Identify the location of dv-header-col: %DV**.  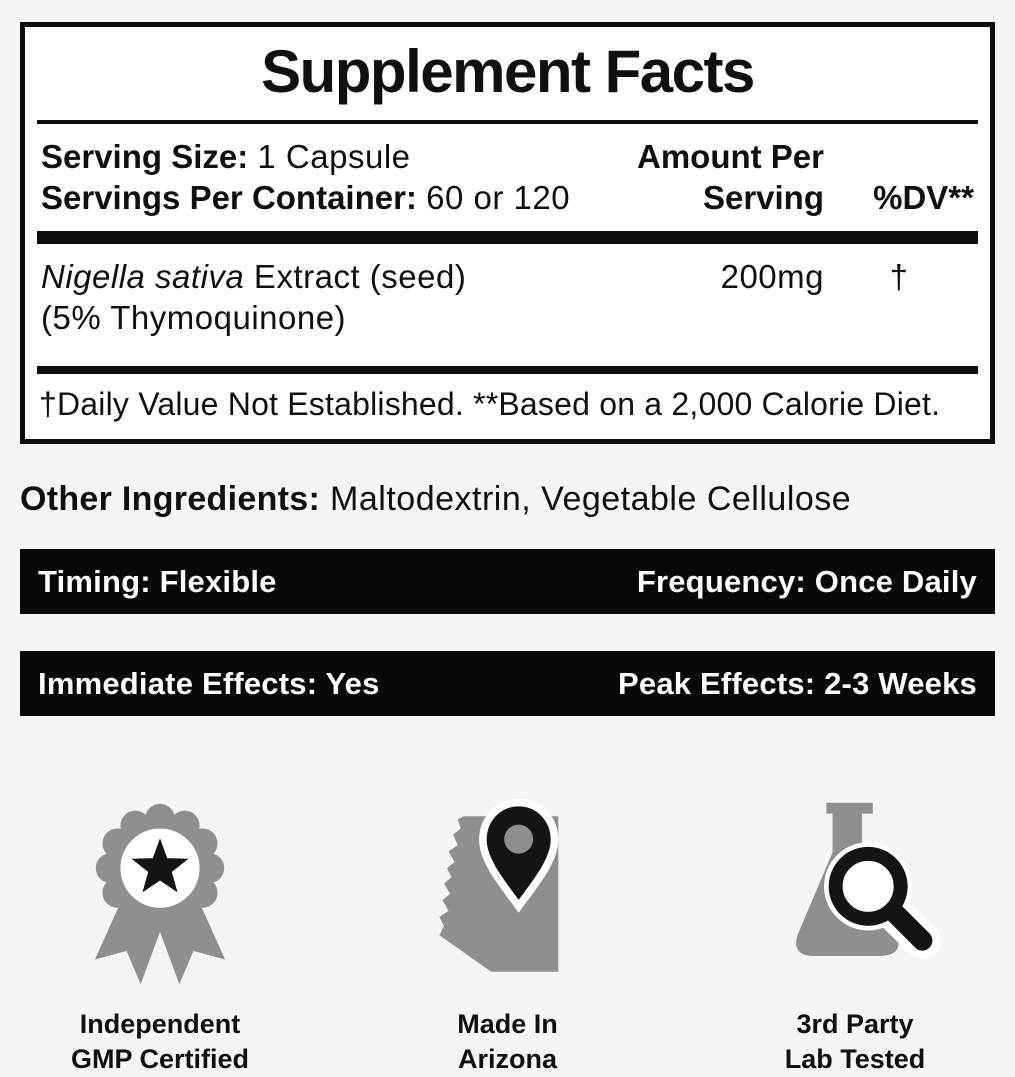
(899, 177).